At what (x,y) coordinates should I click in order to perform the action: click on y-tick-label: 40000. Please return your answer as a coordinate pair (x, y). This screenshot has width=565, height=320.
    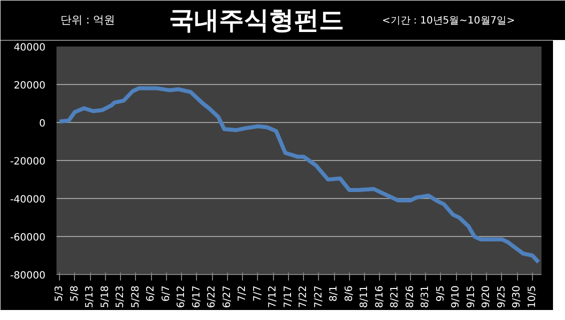
    Looking at the image, I should click on (30, 48).